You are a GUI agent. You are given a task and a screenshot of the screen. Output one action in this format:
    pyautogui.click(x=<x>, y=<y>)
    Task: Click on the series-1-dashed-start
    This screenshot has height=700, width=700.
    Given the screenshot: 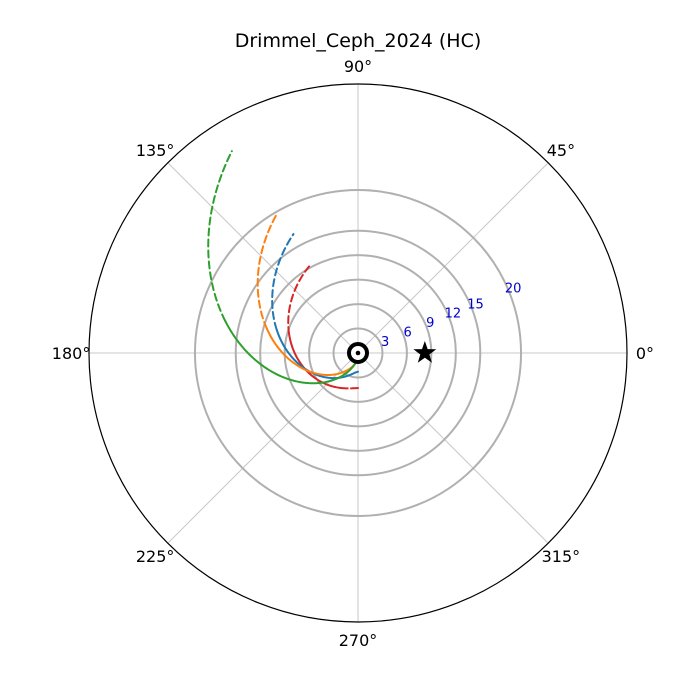 What is the action you would take?
    pyautogui.click(x=355, y=372)
    